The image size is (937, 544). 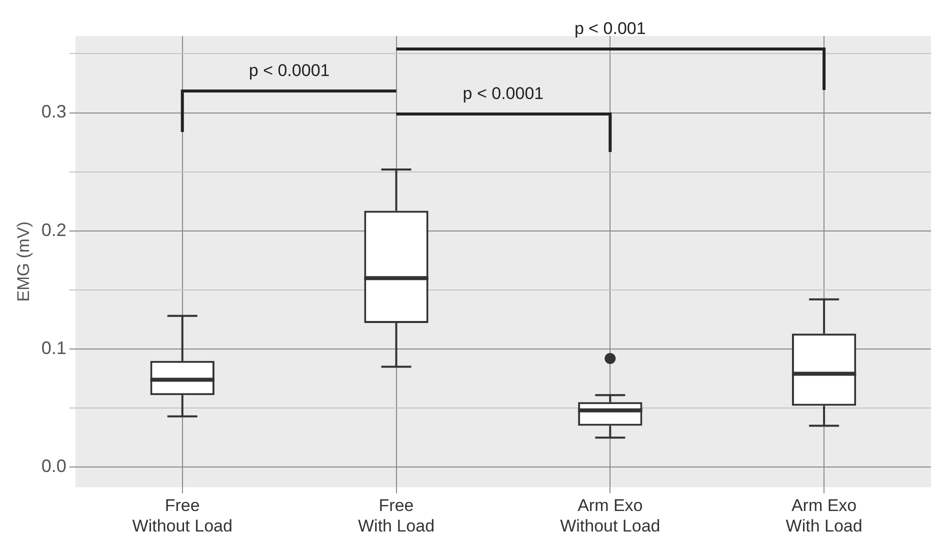 I want to click on y-tick-label: 0.3, so click(x=53, y=112).